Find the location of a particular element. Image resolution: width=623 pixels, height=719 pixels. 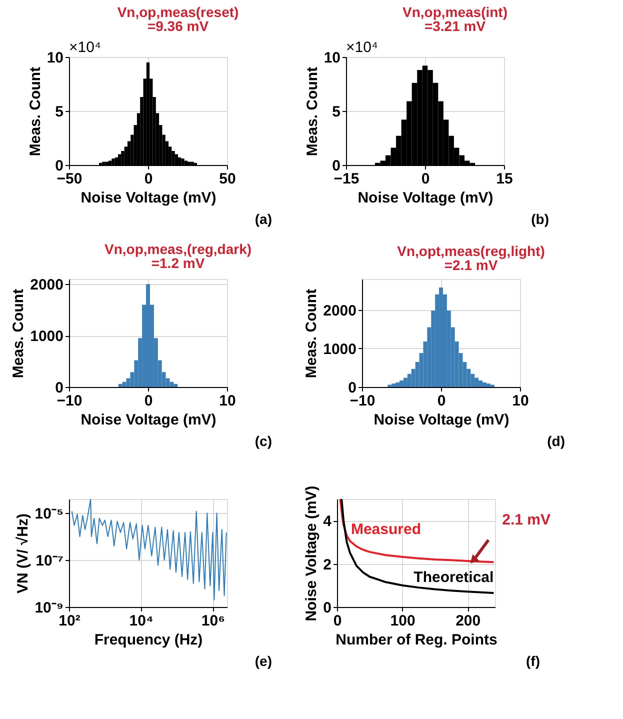

text: (d) is located at coordinates (556, 441).